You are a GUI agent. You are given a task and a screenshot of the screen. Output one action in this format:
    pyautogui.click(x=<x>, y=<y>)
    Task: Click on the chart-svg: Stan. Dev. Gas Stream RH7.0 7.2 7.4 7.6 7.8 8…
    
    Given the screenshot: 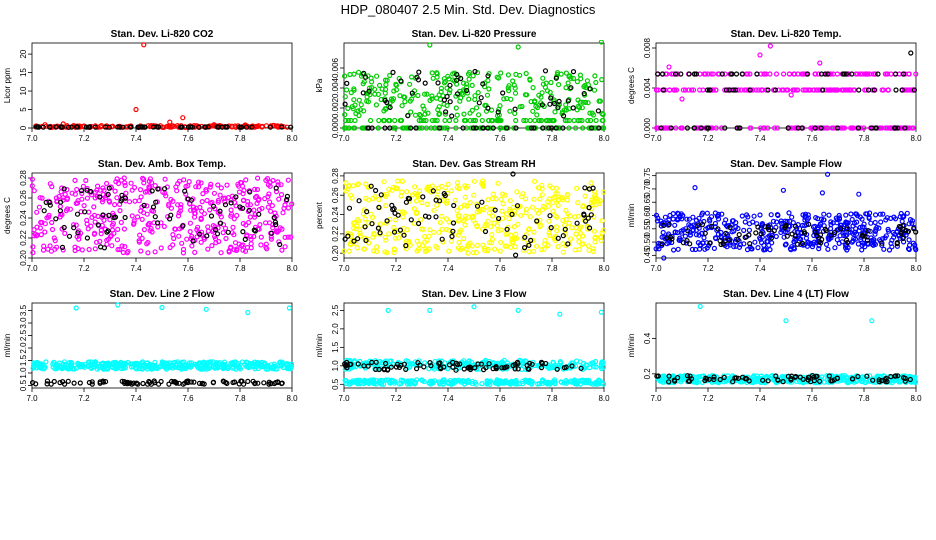 What is the action you would take?
    pyautogui.click(x=462, y=216)
    